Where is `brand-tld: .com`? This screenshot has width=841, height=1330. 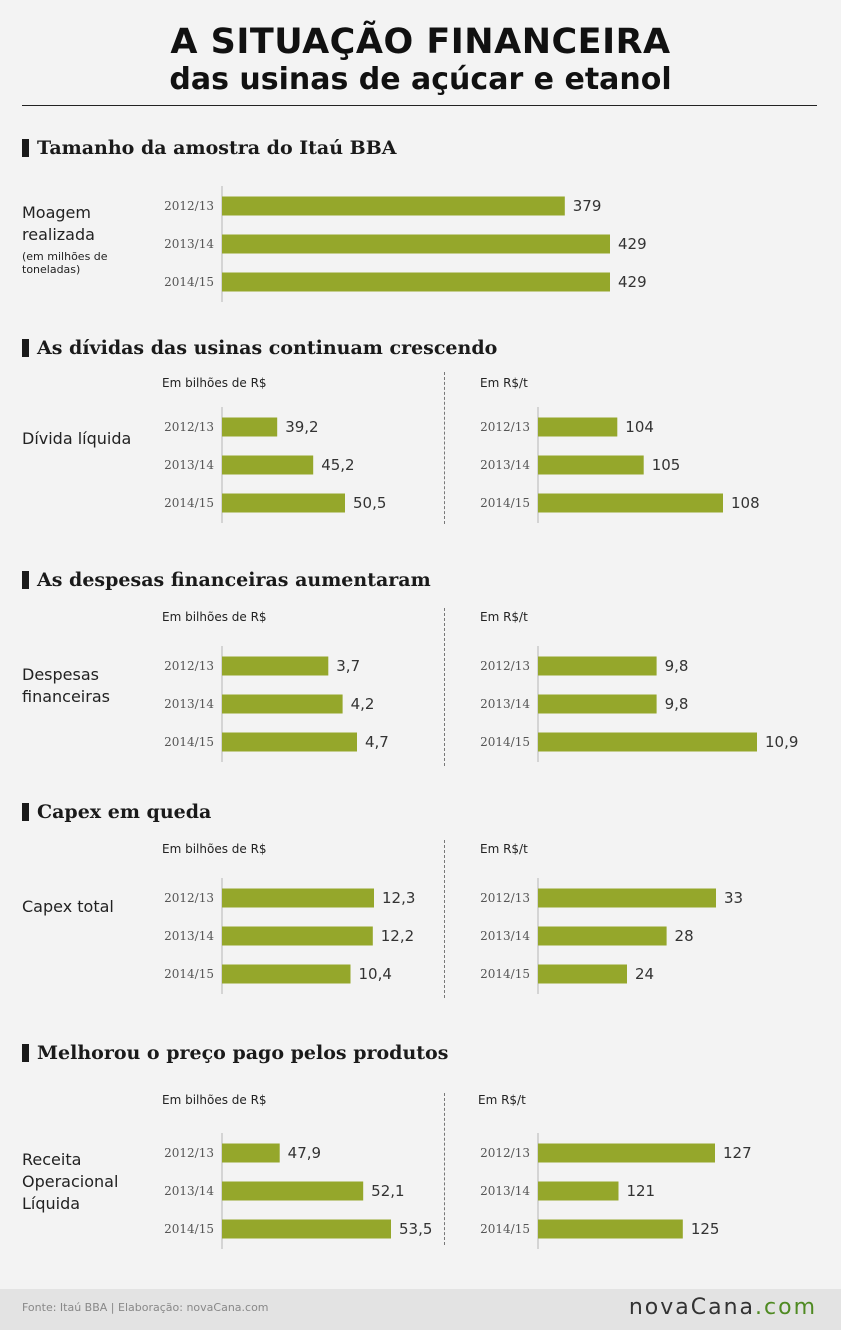 brand-tld: .com is located at coordinates (786, 1307).